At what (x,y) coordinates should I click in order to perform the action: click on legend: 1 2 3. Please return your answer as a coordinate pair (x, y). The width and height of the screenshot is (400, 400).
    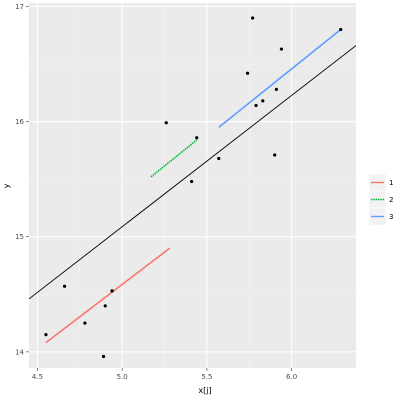
    Looking at the image, I should click on (380, 199).